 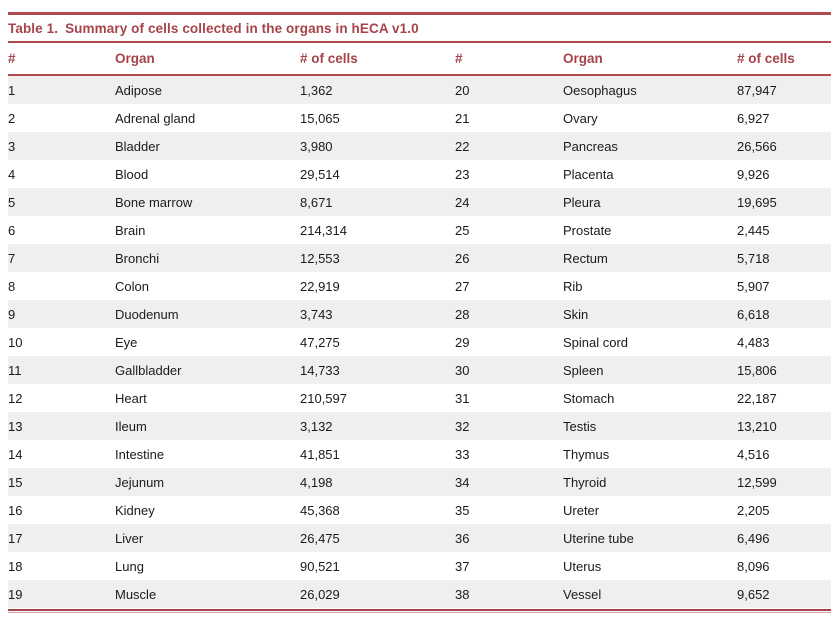 What do you see at coordinates (462, 454) in the screenshot?
I see `row-number-cell: 33` at bounding box center [462, 454].